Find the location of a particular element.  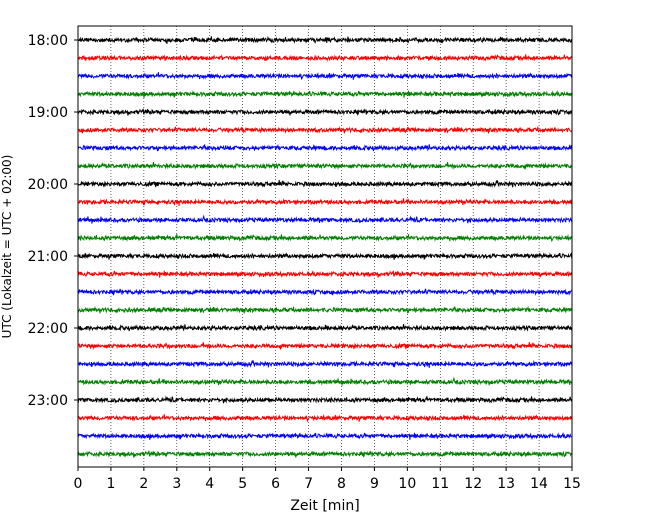

x-tick-label: 13 is located at coordinates (506, 484).